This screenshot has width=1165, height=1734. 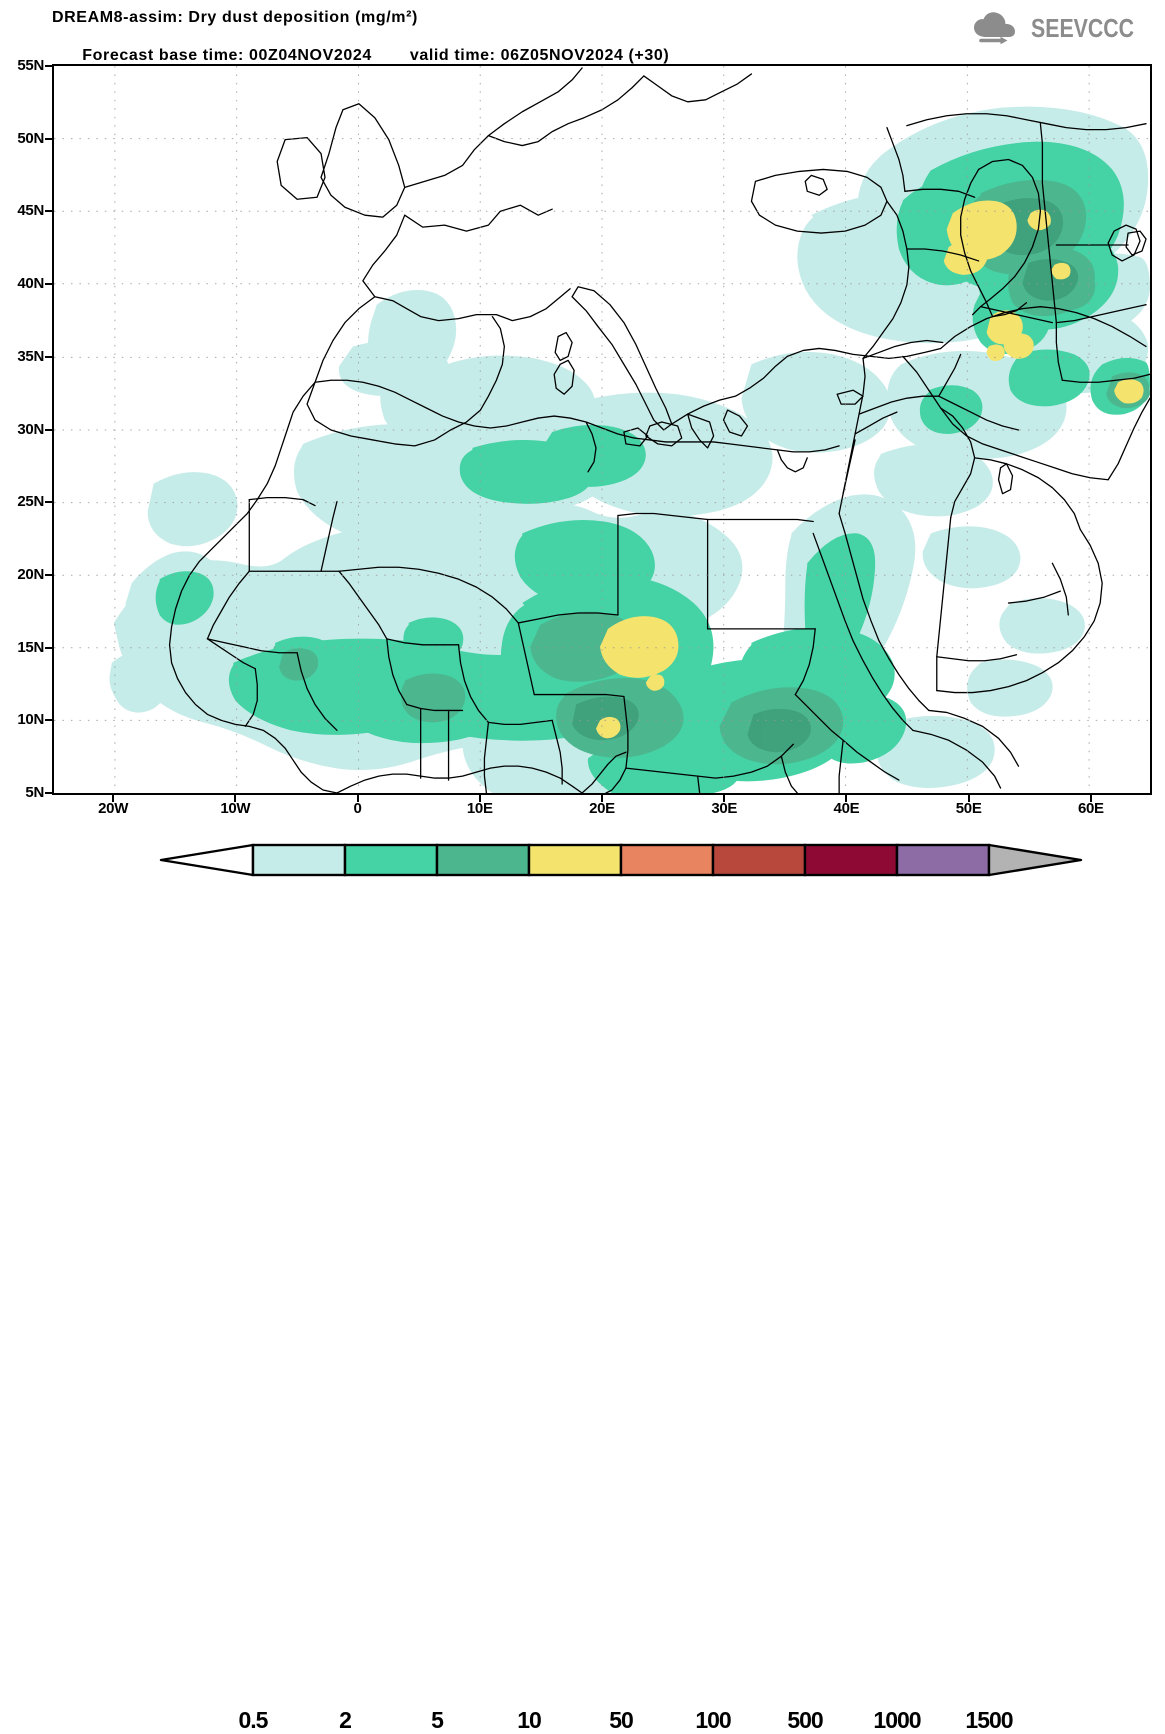 I want to click on x-axis-label-50e: 50E, so click(x=968, y=808).